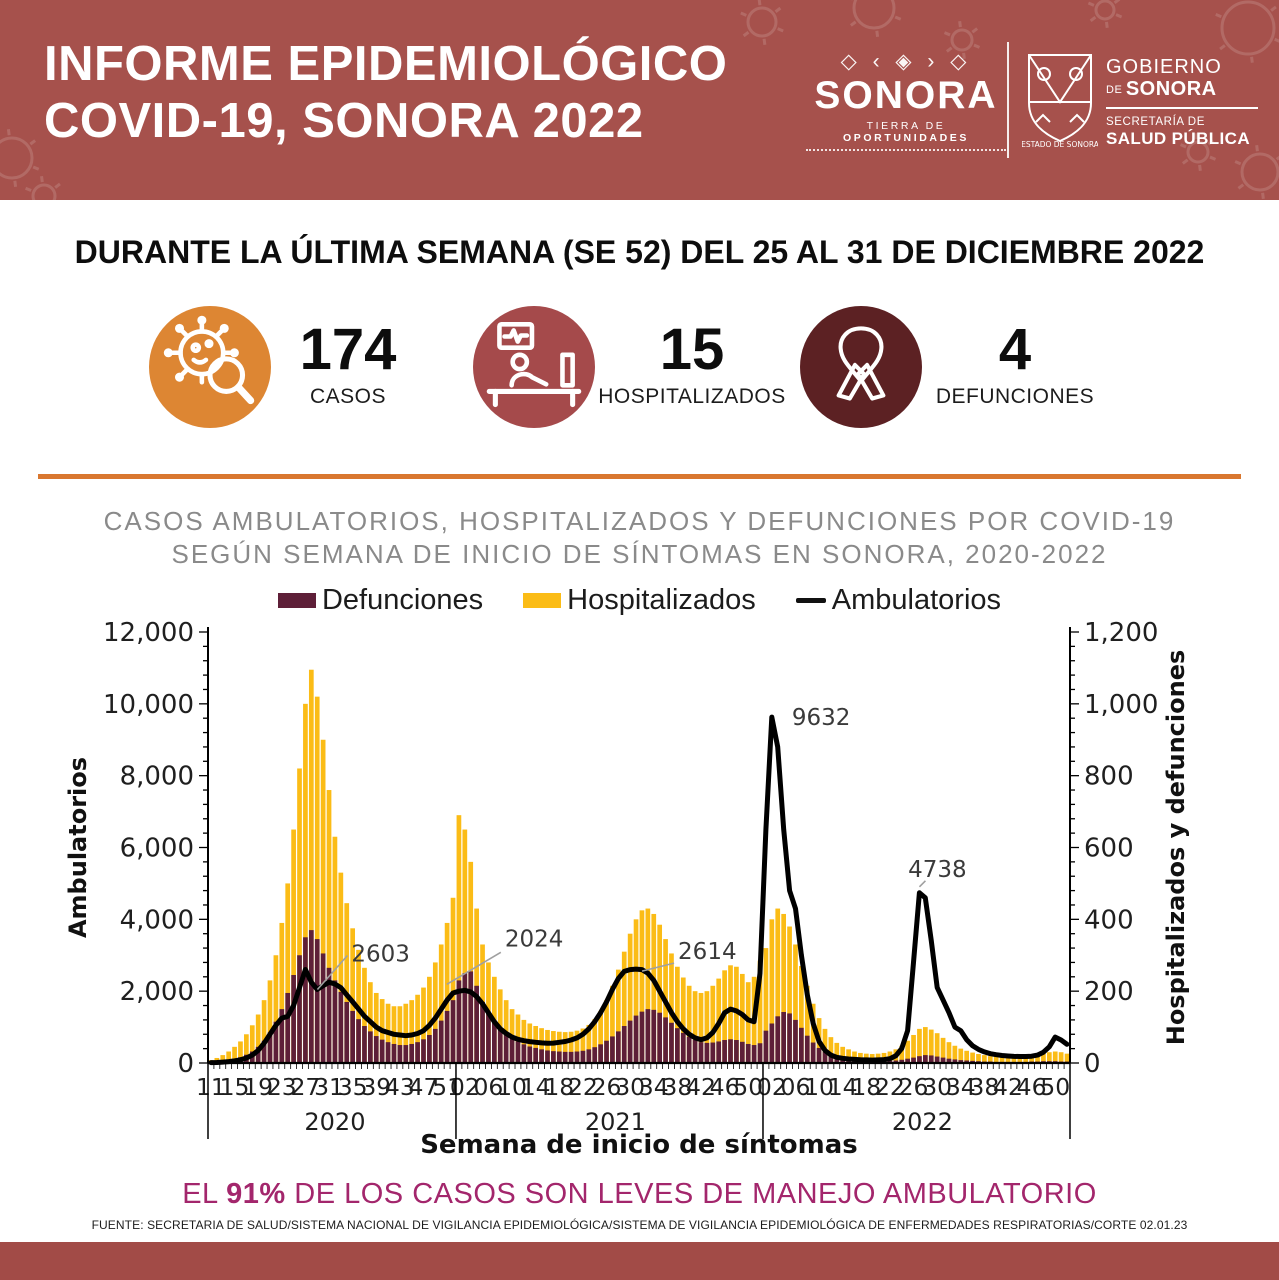 This screenshot has width=1279, height=1280. Describe the element at coordinates (639, 1145) in the screenshot. I see `svg-text: Semana de inicio de síntomas` at that location.